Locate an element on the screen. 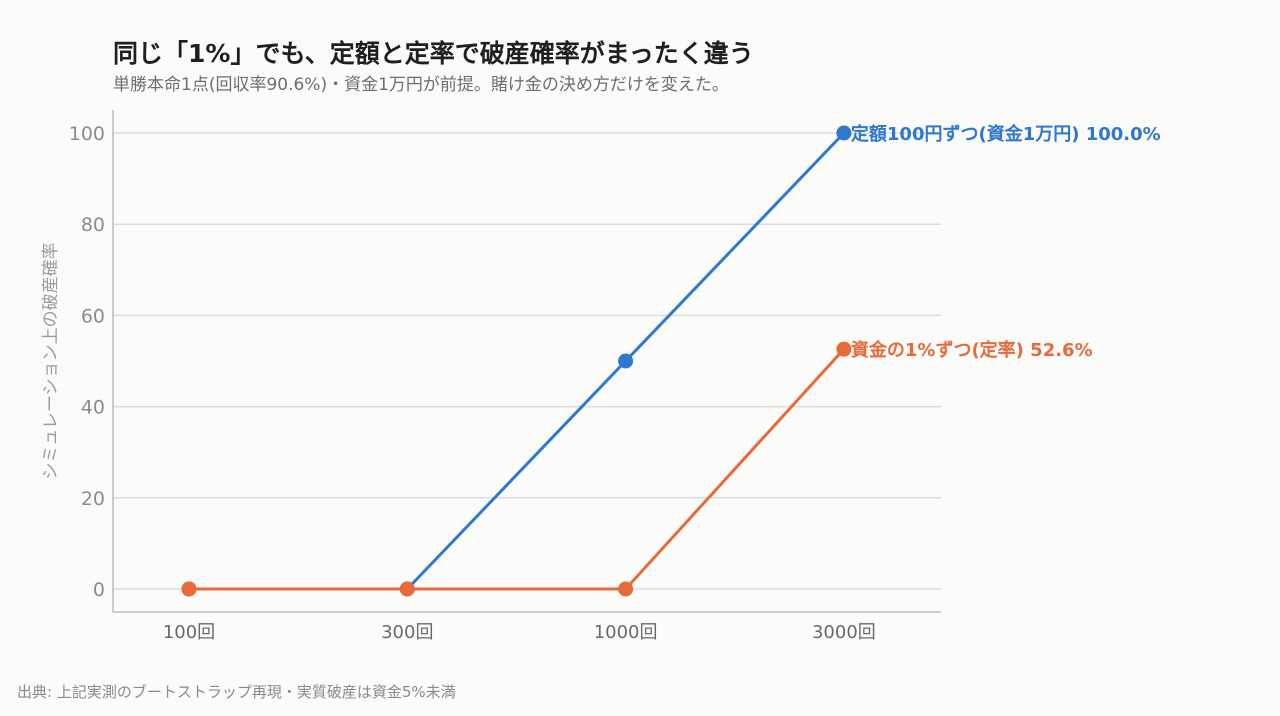  series-end-label: 定額100円ずつ(資金1万円) 100.0% is located at coordinates (1006, 134).